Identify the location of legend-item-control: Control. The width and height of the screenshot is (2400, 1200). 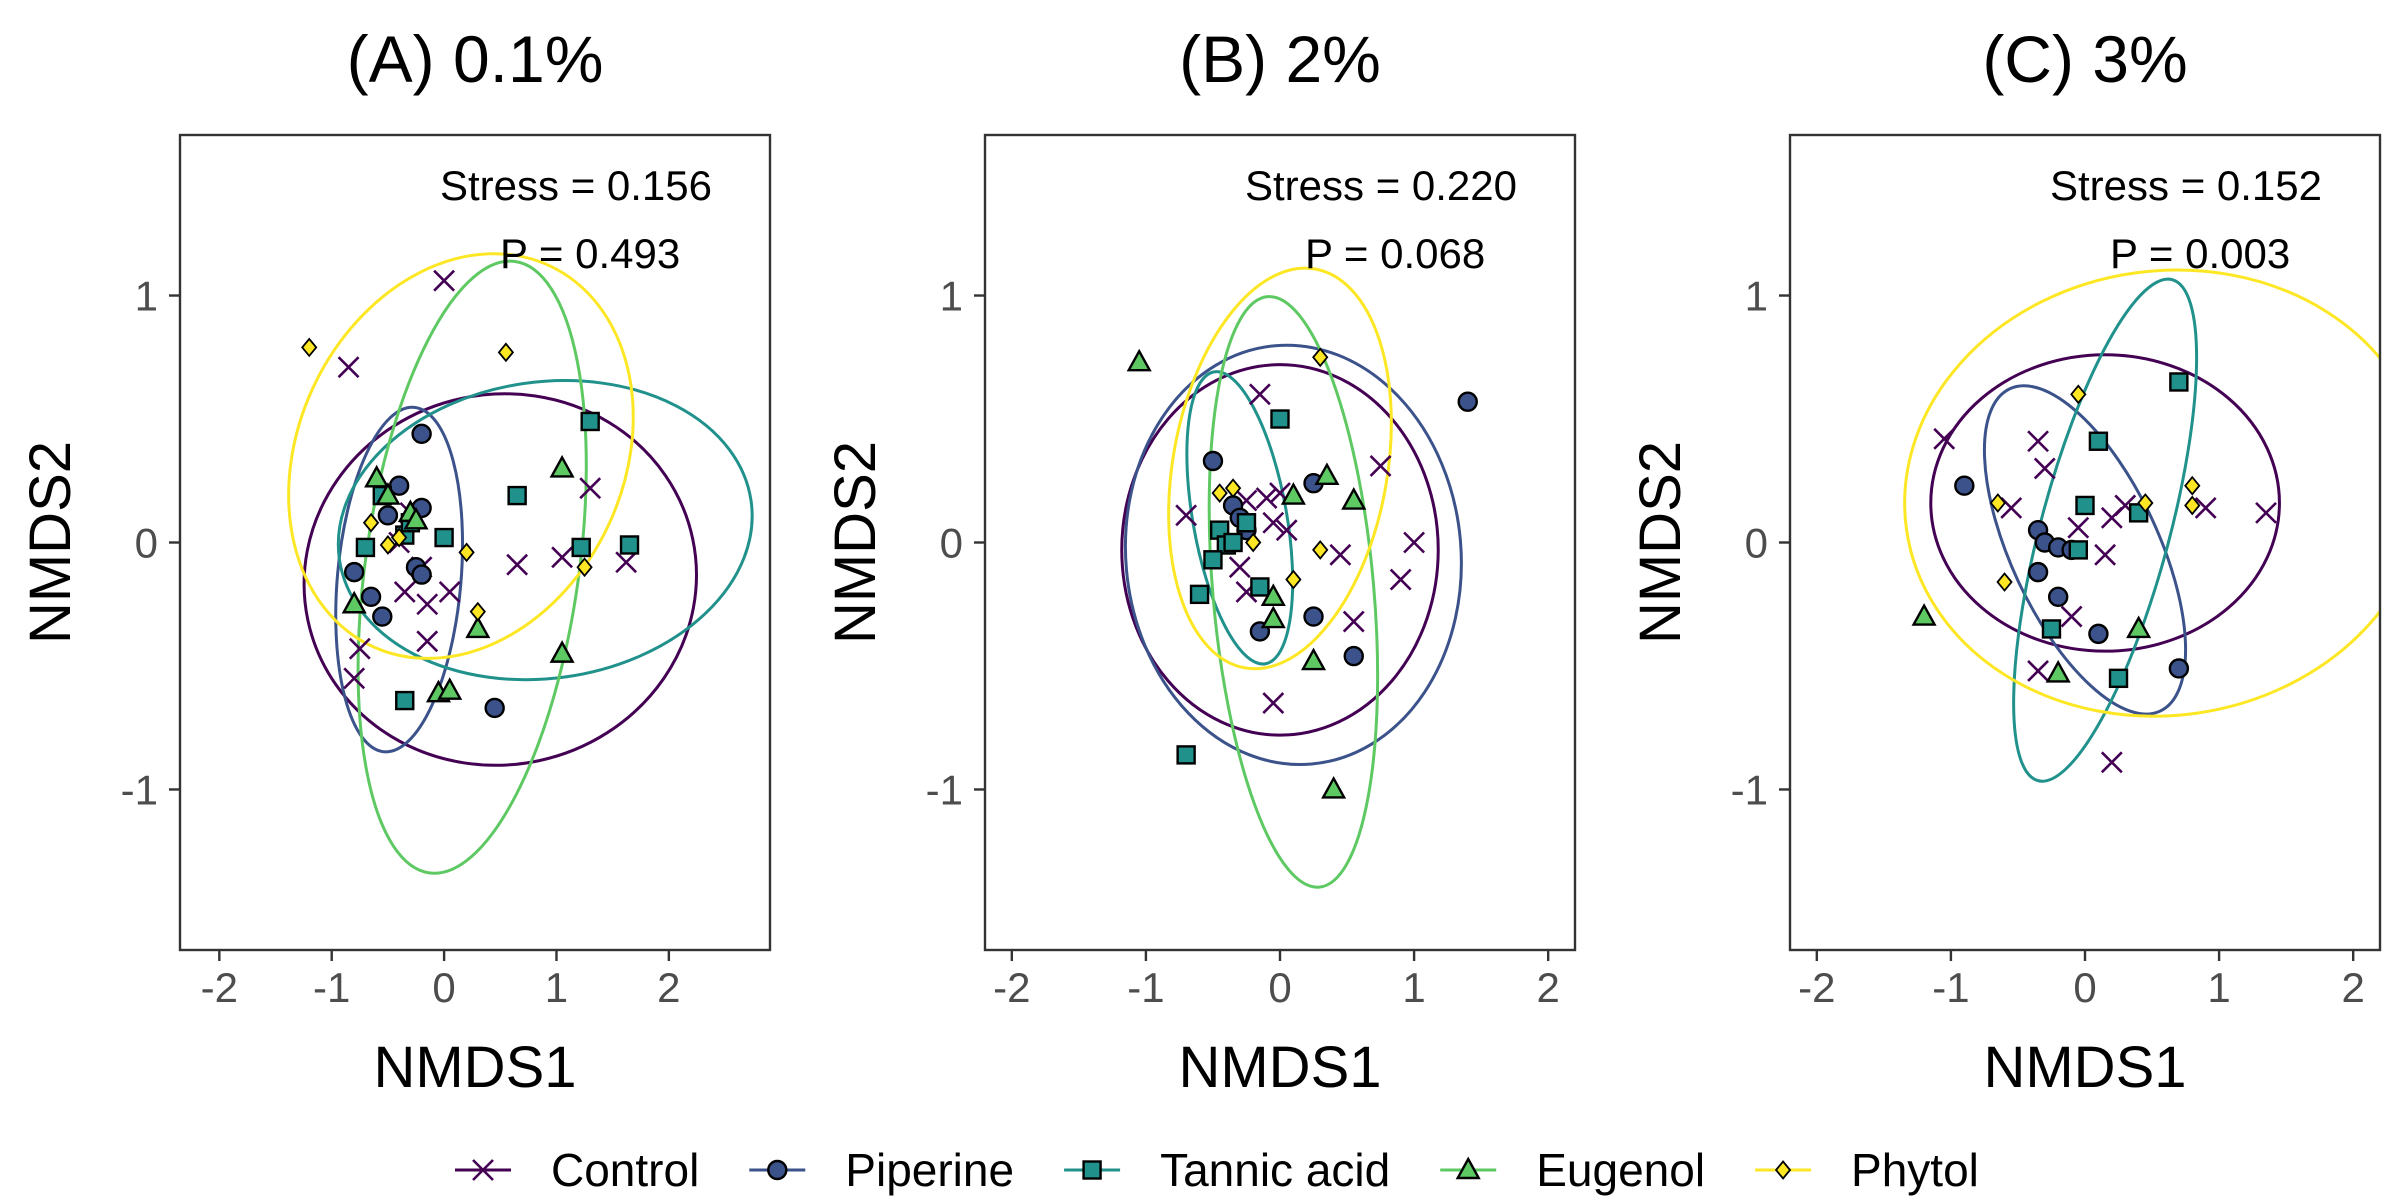
(577, 1170).